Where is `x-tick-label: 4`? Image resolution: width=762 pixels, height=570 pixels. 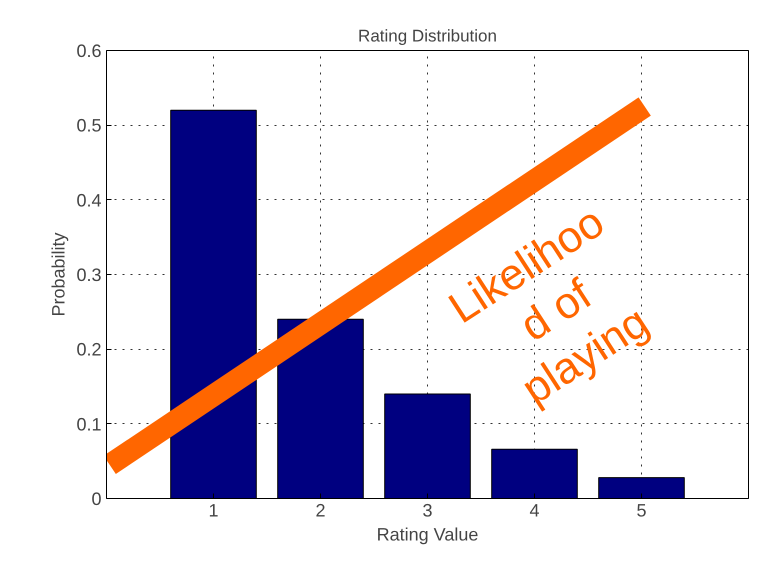 x-tick-label: 4 is located at coordinates (534, 510).